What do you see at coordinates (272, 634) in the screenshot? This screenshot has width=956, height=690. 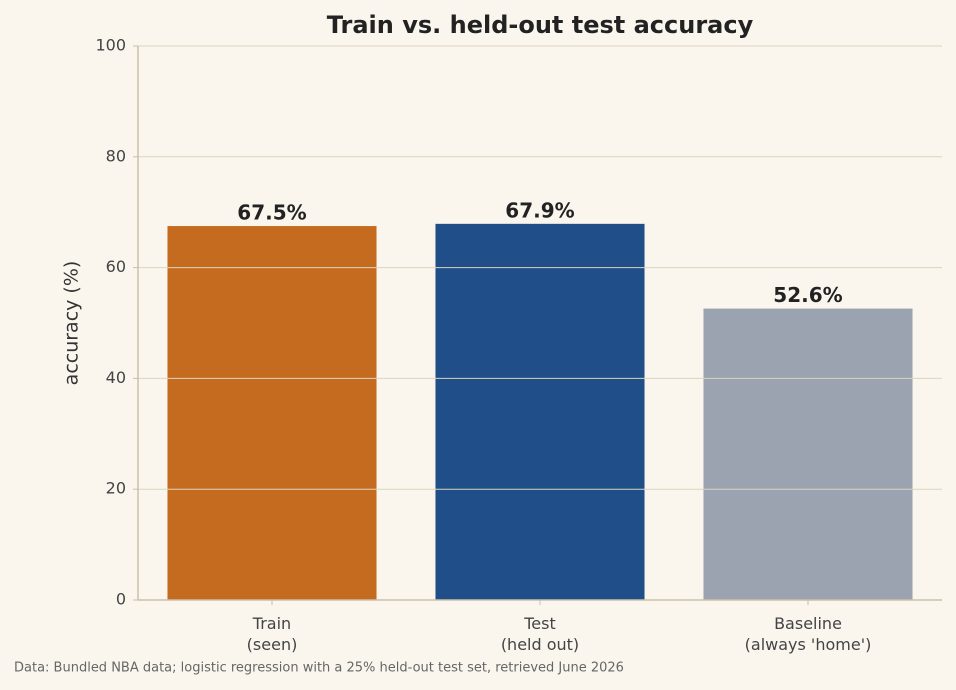 I see `x-tick-label: Train (seen)` at bounding box center [272, 634].